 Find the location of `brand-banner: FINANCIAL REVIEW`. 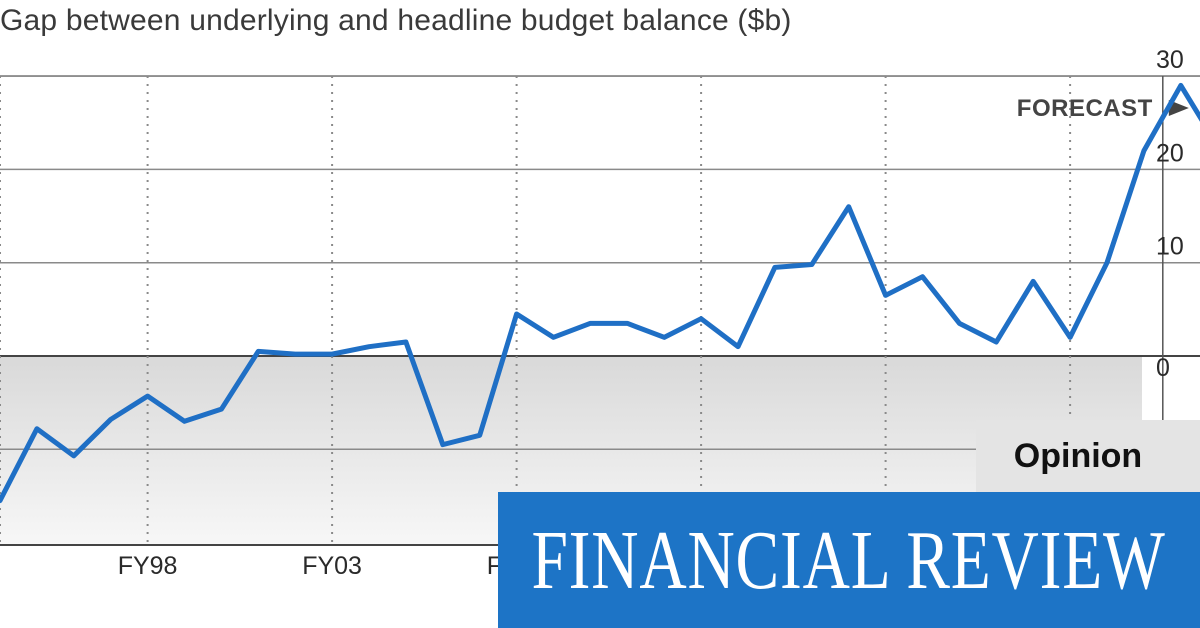

brand-banner: FINANCIAL REVIEW is located at coordinates (849, 560).